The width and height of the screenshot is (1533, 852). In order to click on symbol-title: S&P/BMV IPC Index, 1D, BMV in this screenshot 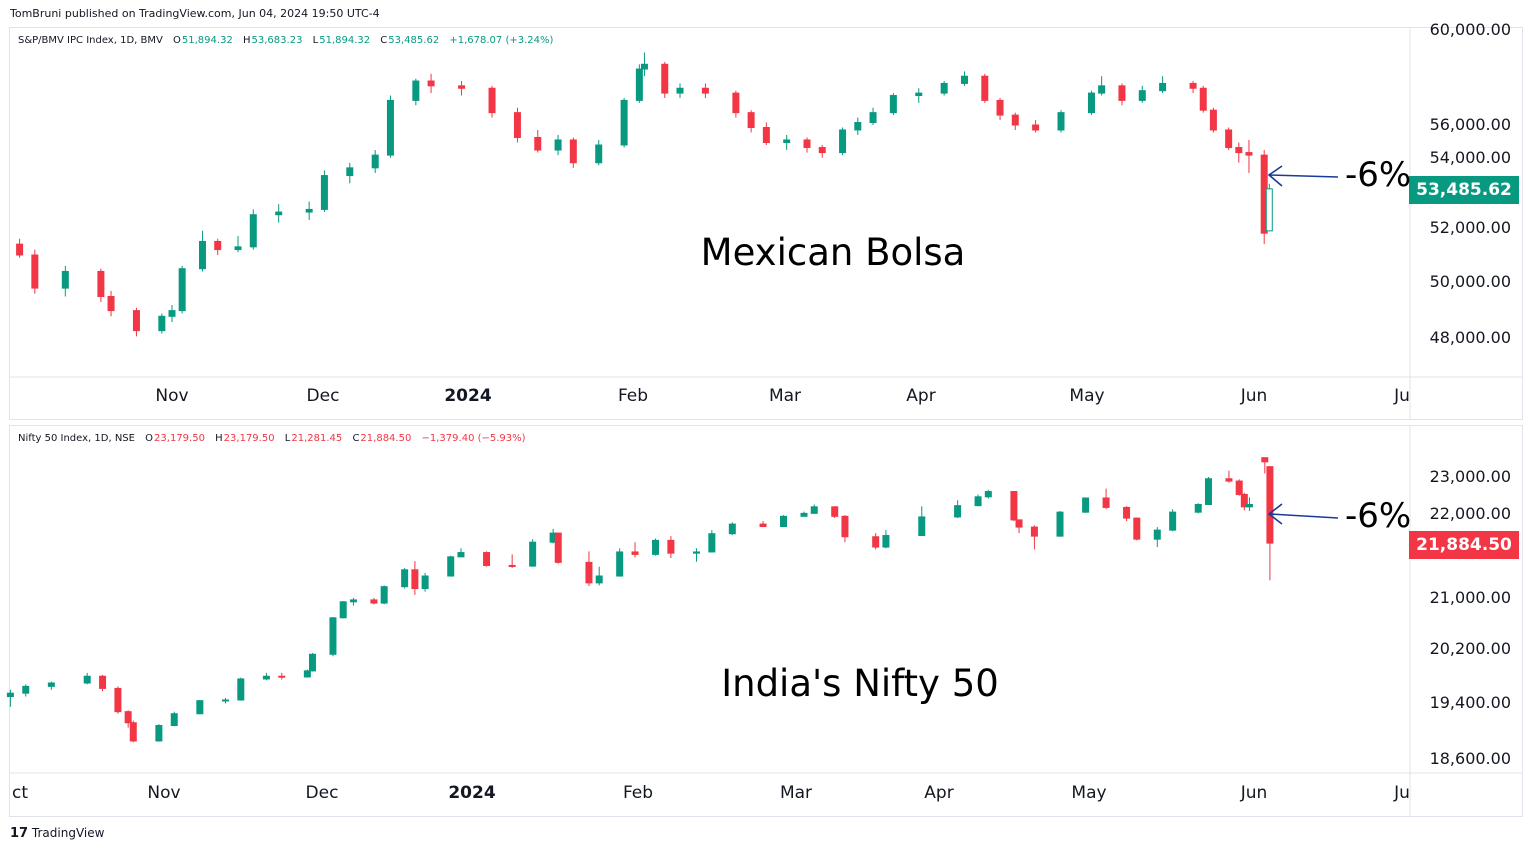, I will do `click(90, 40)`.